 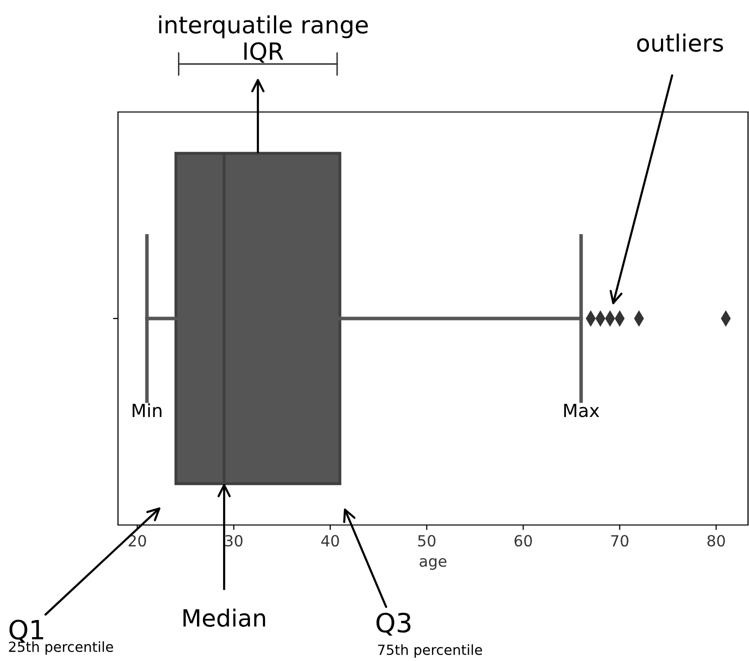 I want to click on text: 75th percentile, so click(x=430, y=651).